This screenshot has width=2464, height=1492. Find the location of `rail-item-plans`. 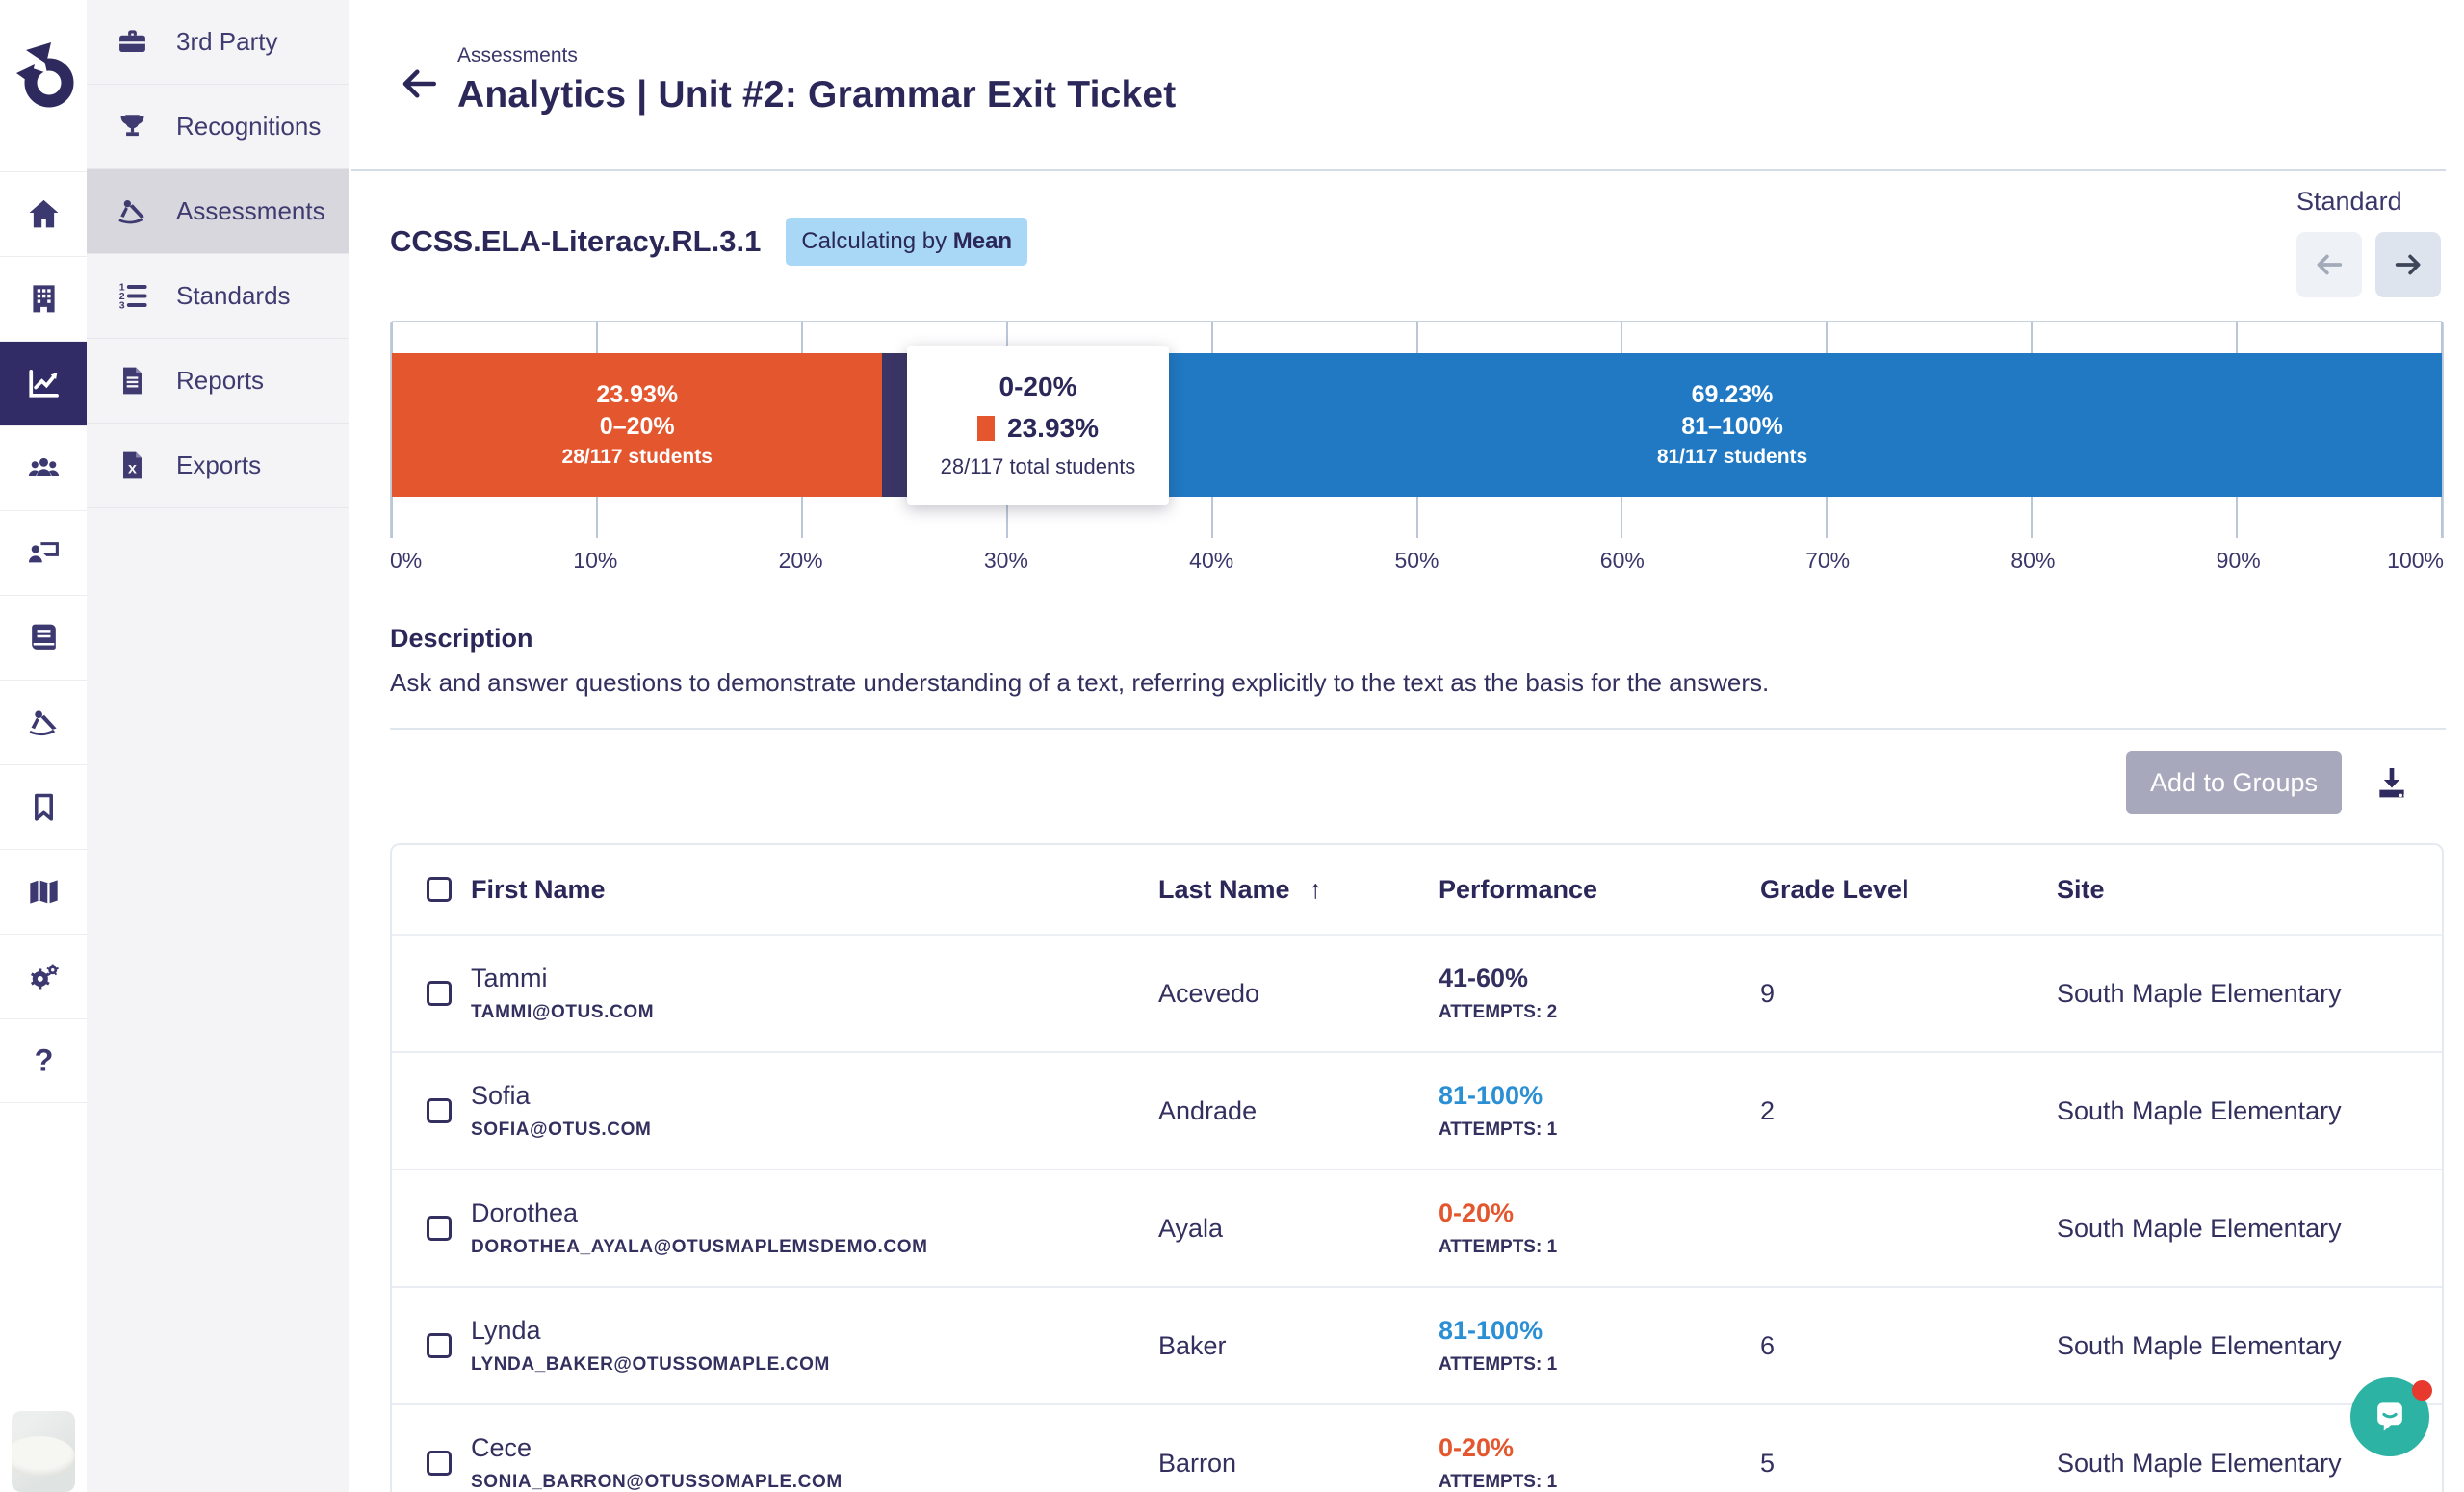

rail-item-plans is located at coordinates (43, 891).